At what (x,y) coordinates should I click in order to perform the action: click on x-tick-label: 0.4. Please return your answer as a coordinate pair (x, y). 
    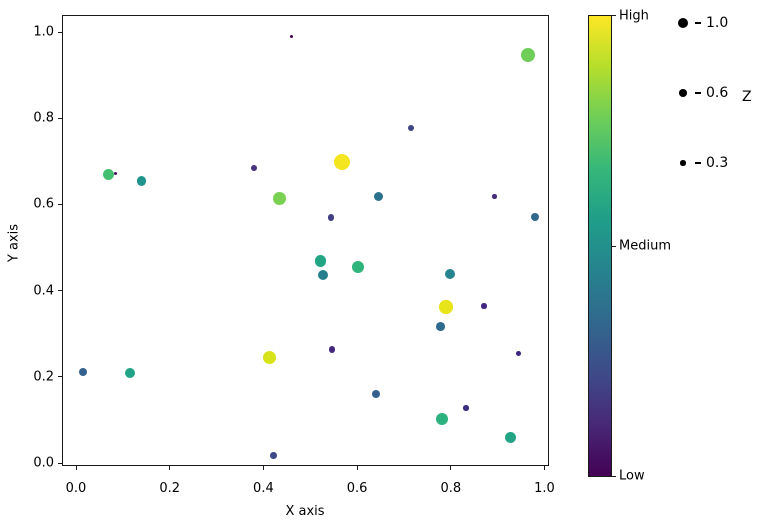
    Looking at the image, I should click on (263, 488).